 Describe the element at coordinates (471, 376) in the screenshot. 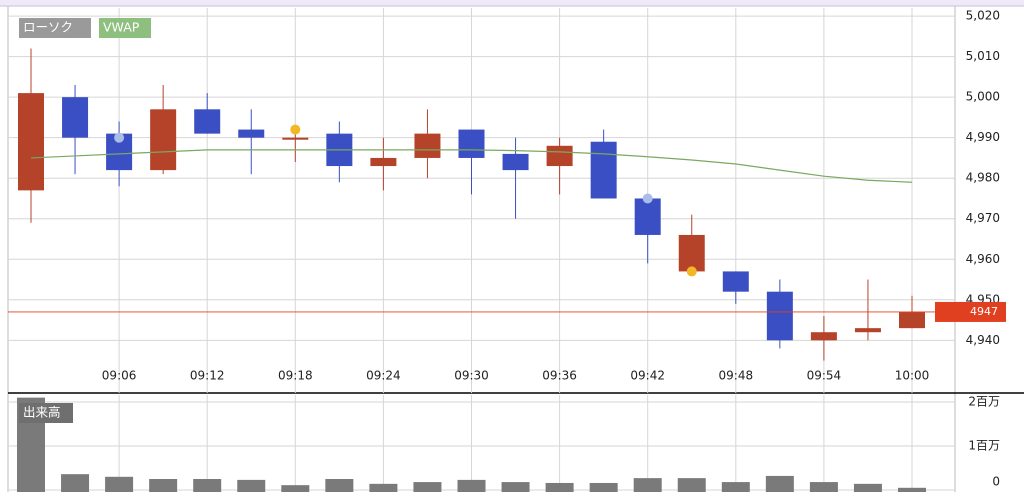

I see `x-tick-label: 09:30` at that location.